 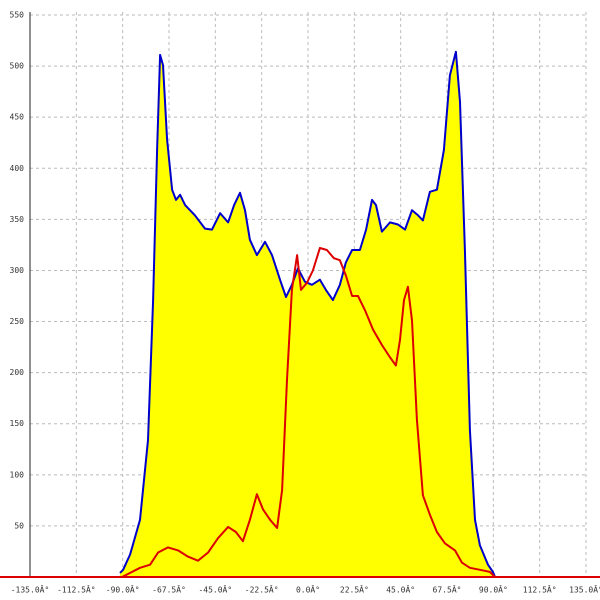 I want to click on x-tick-label: -45.0Â°, so click(x=215, y=589).